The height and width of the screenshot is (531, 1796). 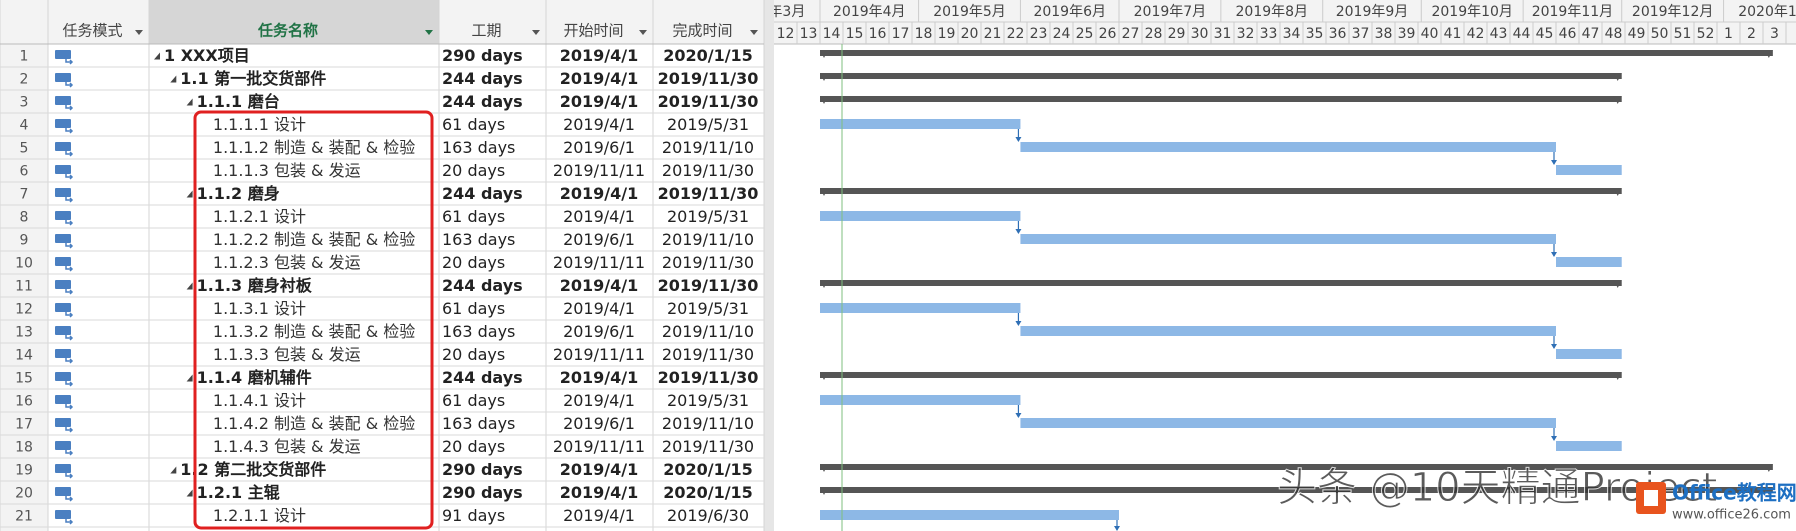 What do you see at coordinates (473, 216) in the screenshot?
I see `task-duration: 61 days` at bounding box center [473, 216].